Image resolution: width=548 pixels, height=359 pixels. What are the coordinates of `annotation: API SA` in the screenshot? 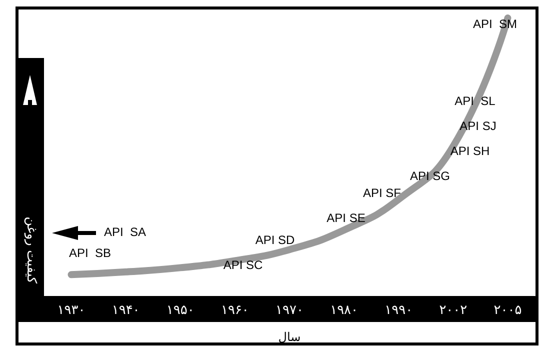 It's located at (125, 232).